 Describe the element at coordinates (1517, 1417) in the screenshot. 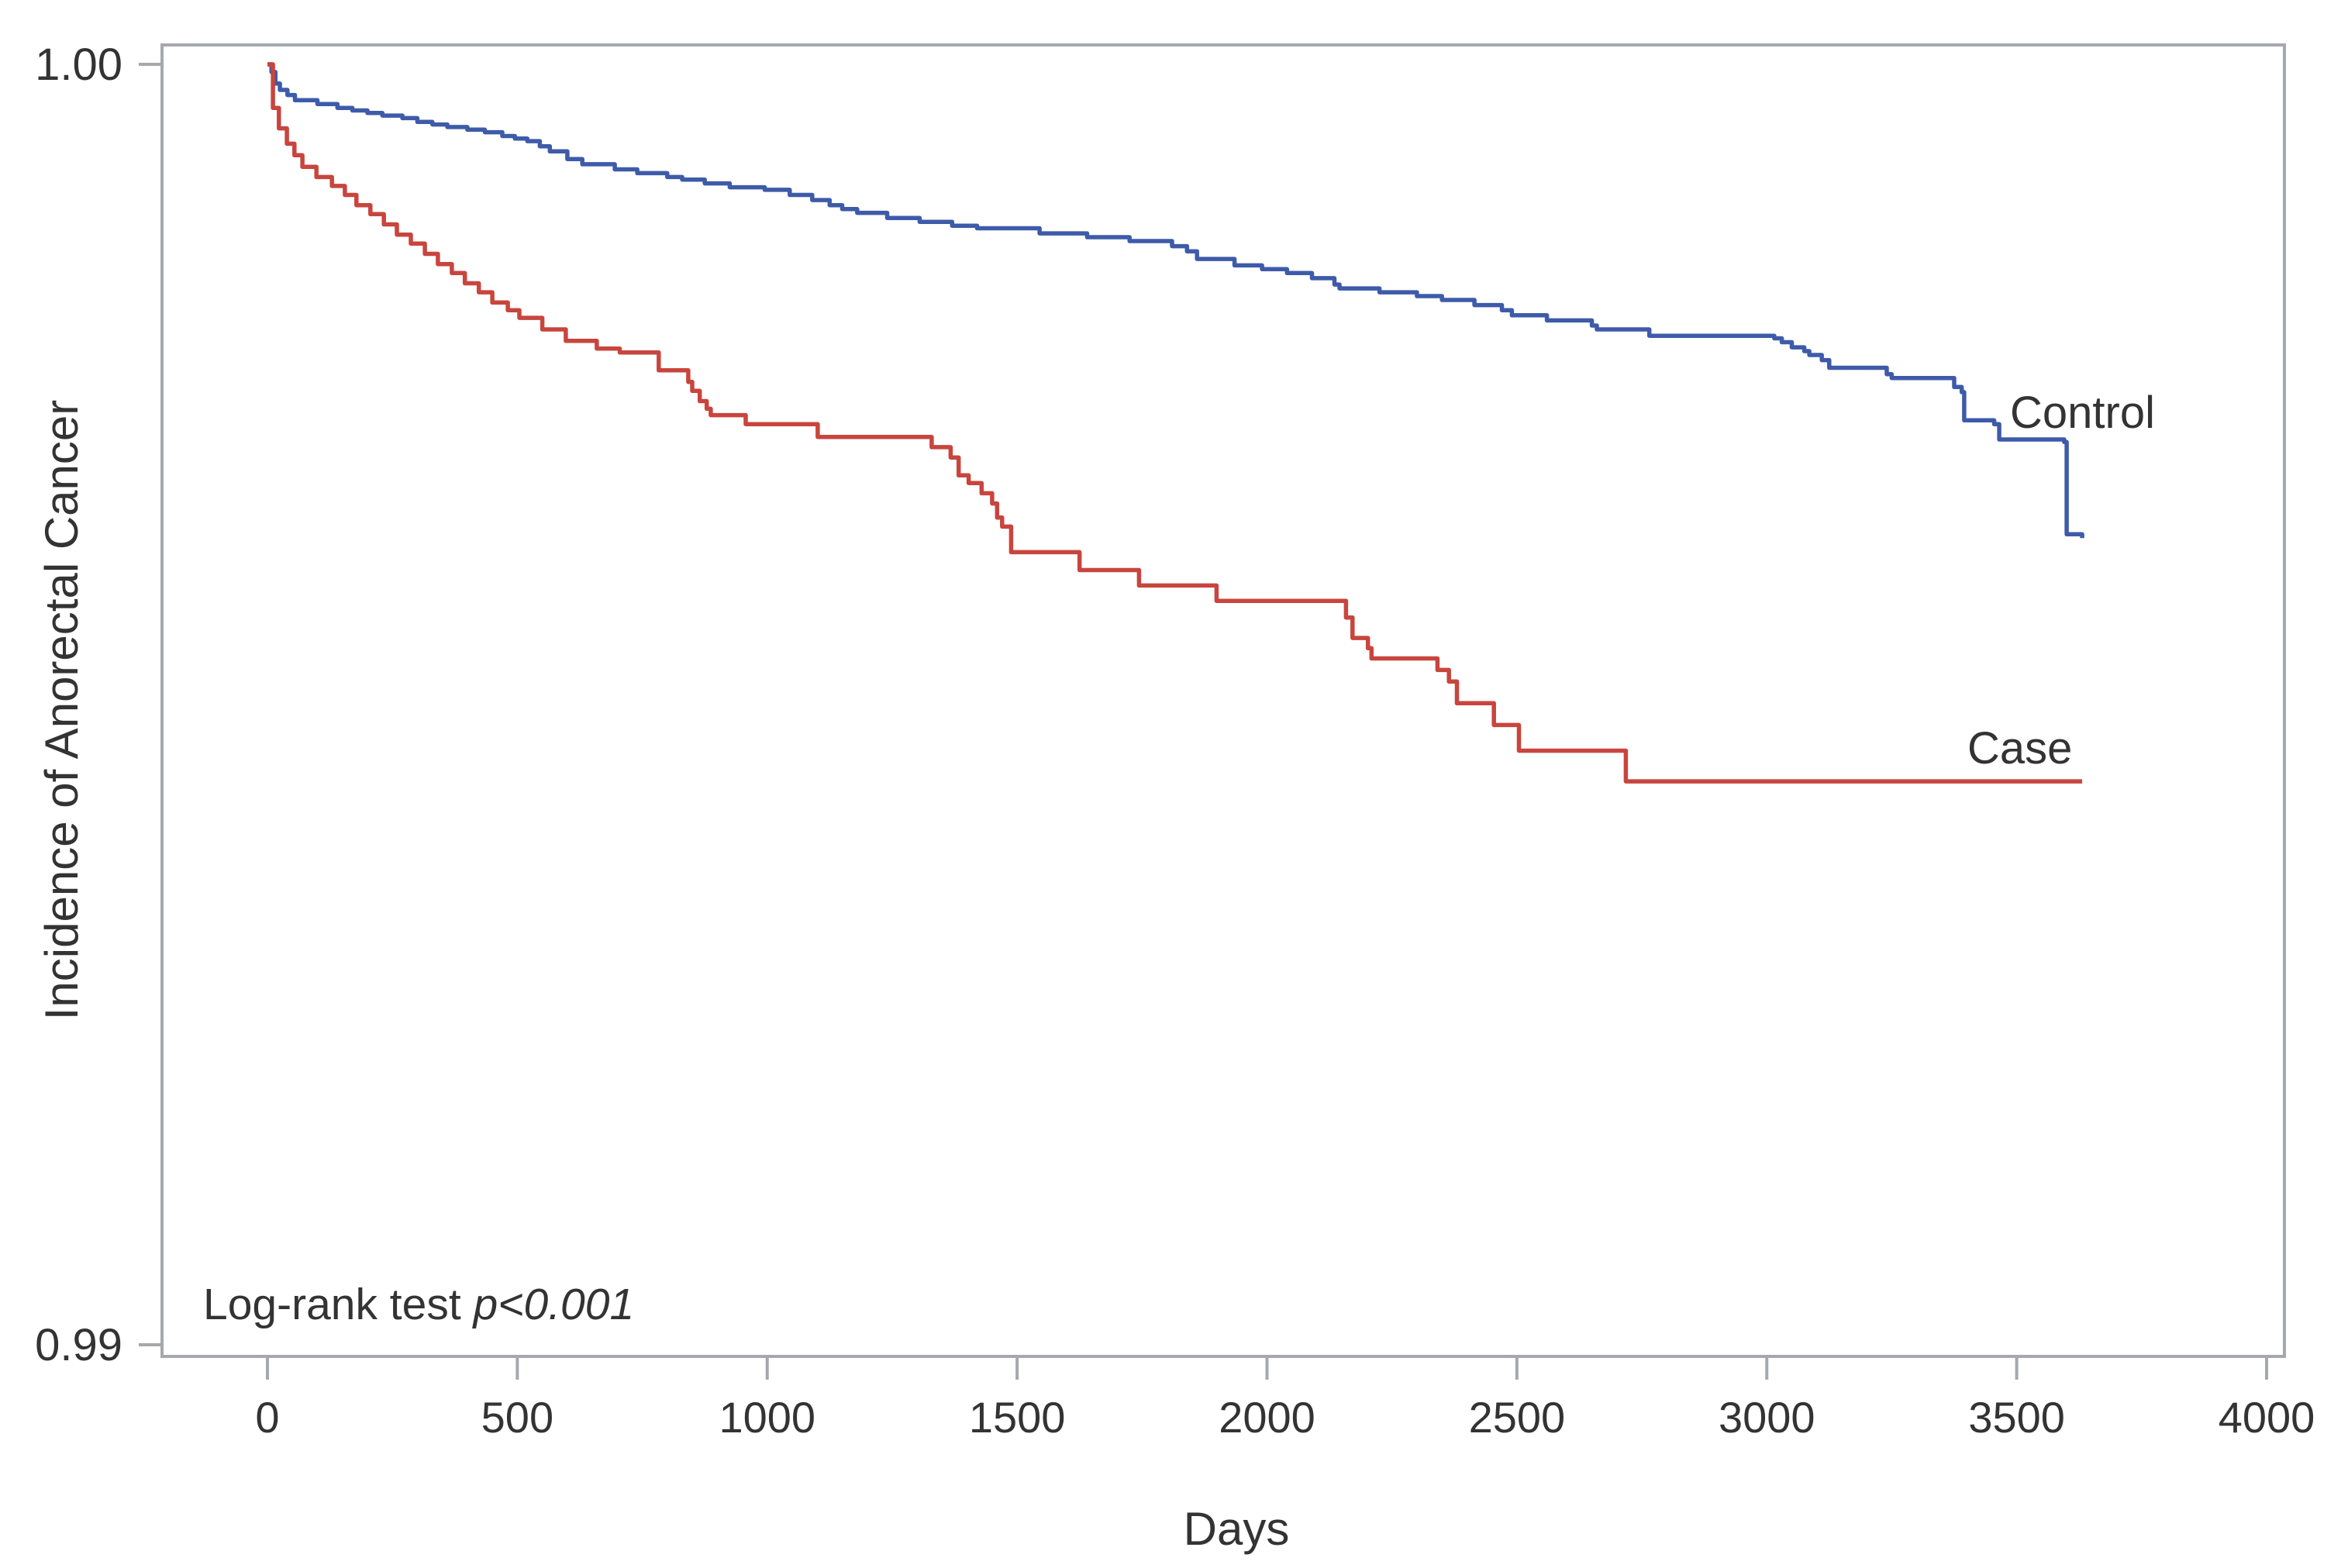

I see `x-tick-label: 2500` at that location.